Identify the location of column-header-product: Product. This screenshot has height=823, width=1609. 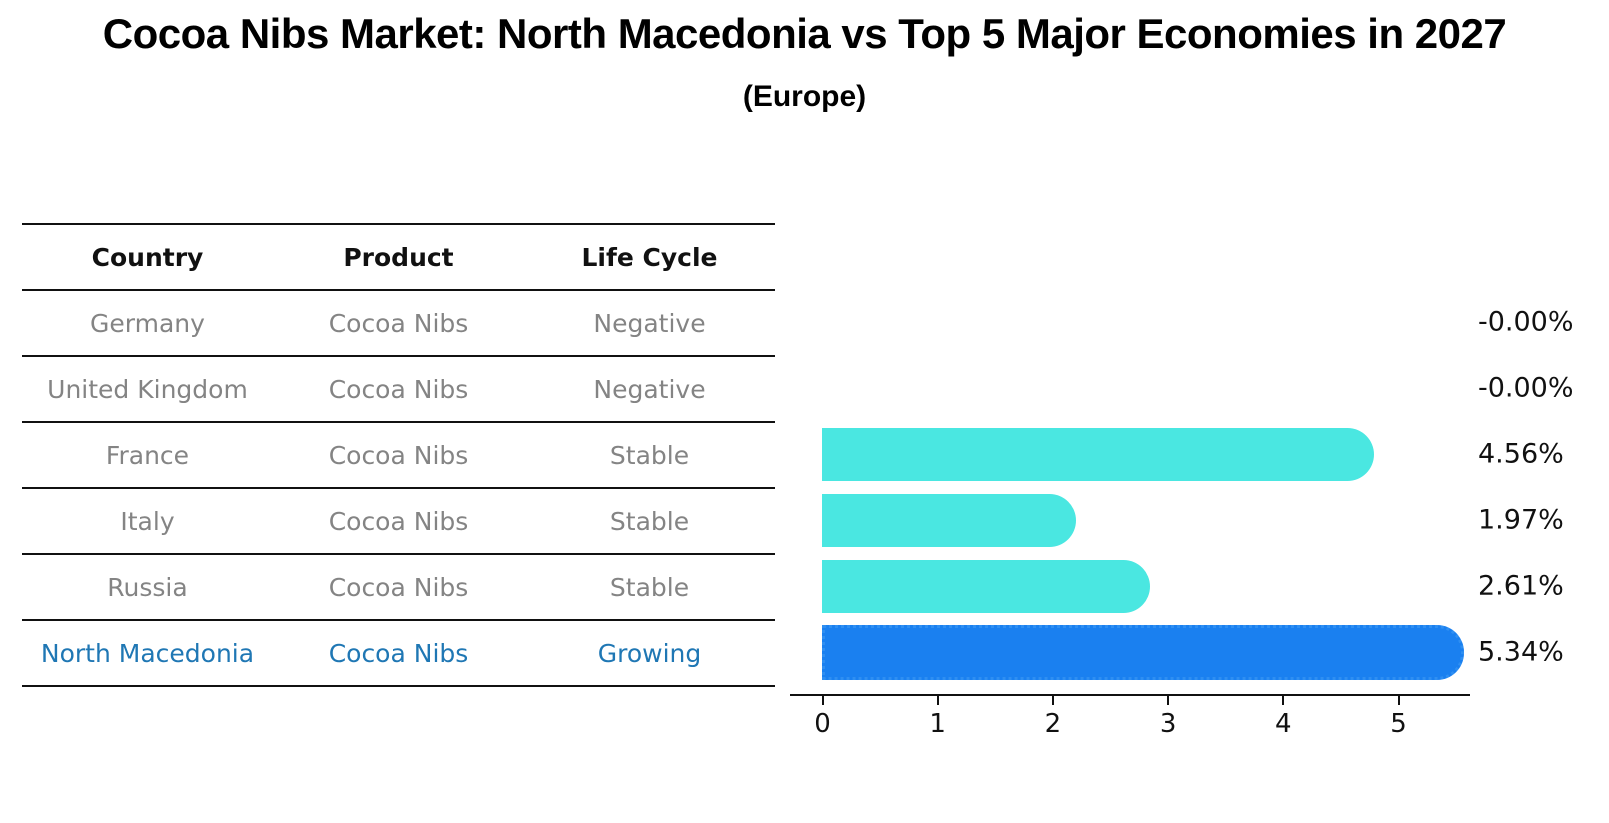
(398, 257).